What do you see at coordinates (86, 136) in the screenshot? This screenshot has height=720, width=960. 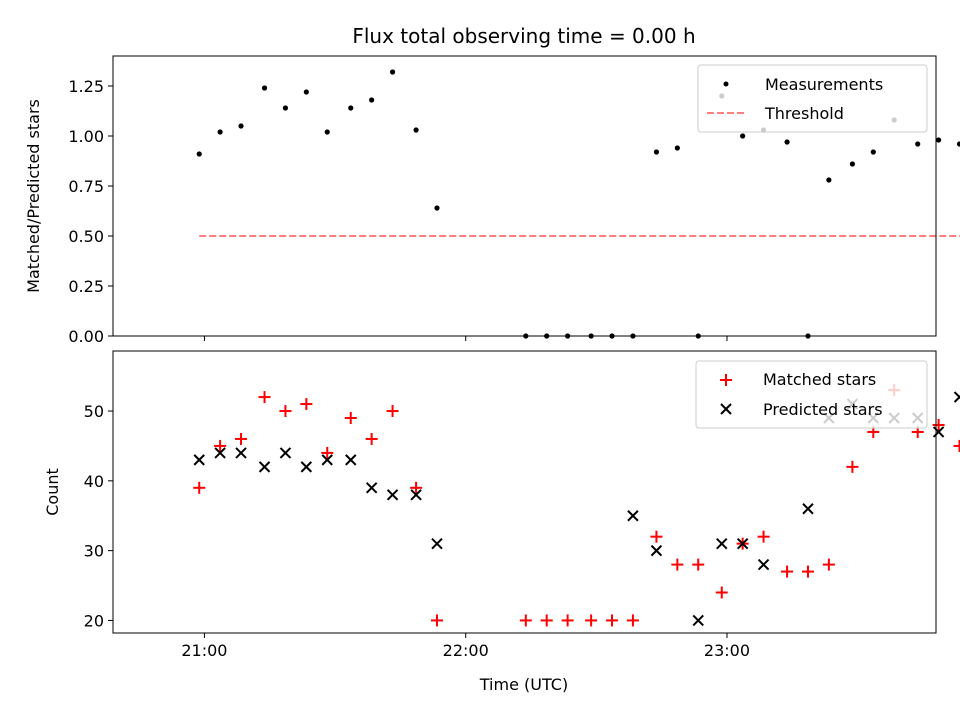 I see `y-tick-label: 1.00` at bounding box center [86, 136].